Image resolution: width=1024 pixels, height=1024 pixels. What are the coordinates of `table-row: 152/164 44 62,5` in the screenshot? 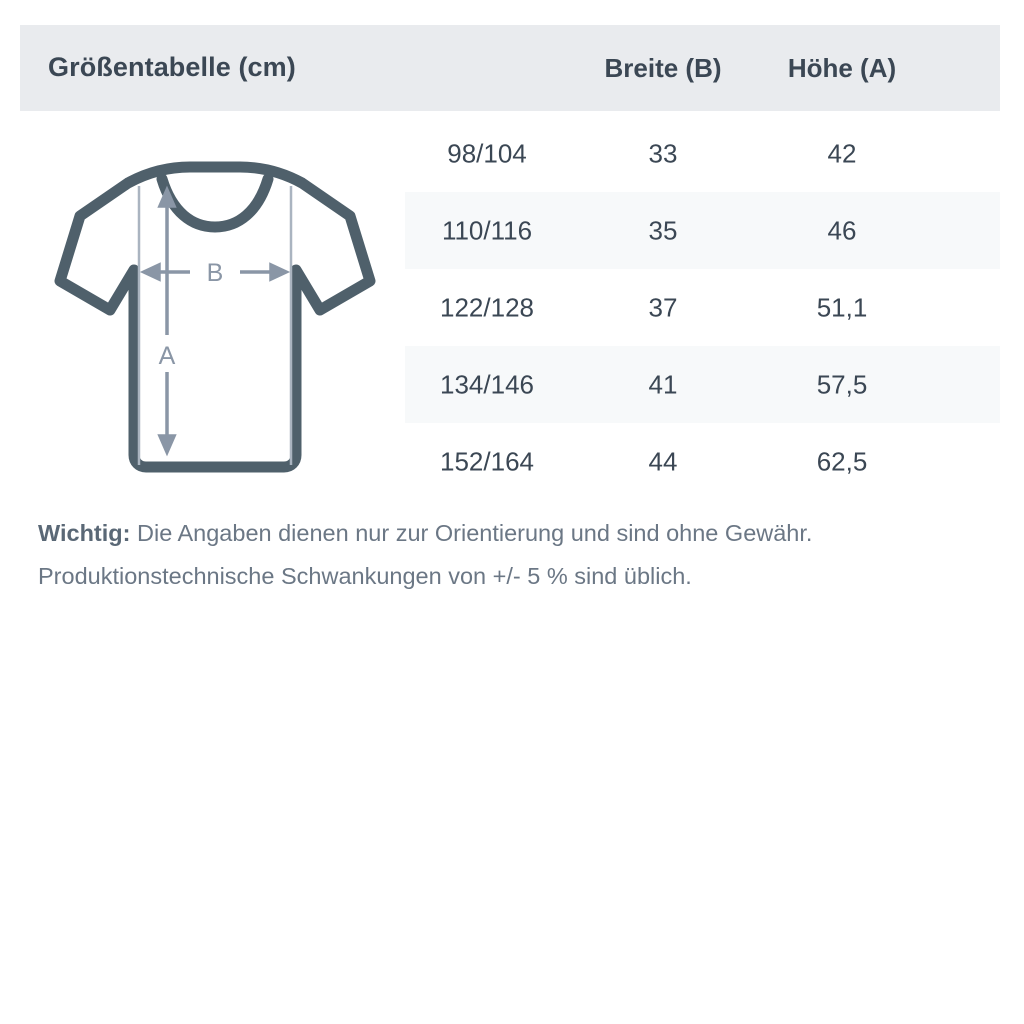 It's located at (702, 461).